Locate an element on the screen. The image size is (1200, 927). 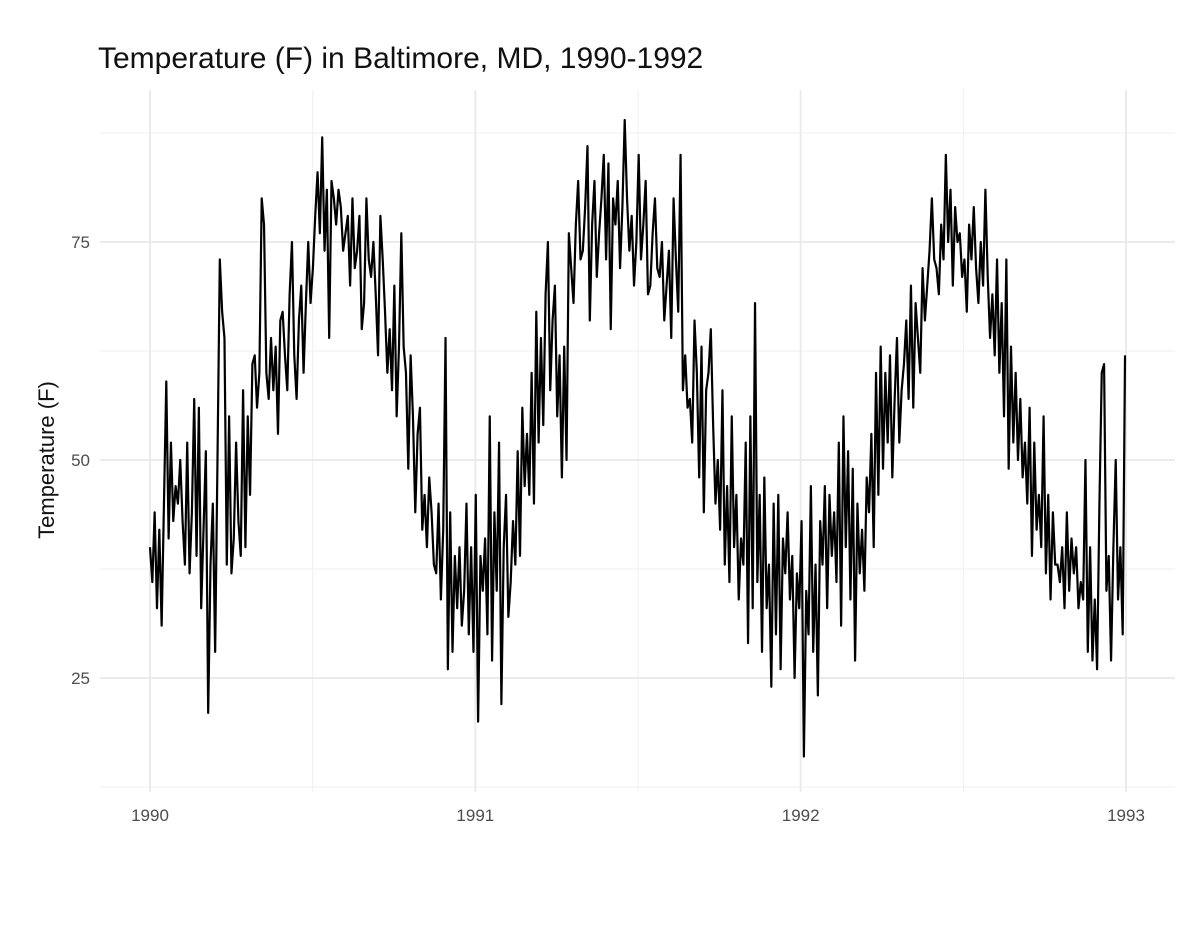
y-tick-label: 25 is located at coordinates (80, 678).